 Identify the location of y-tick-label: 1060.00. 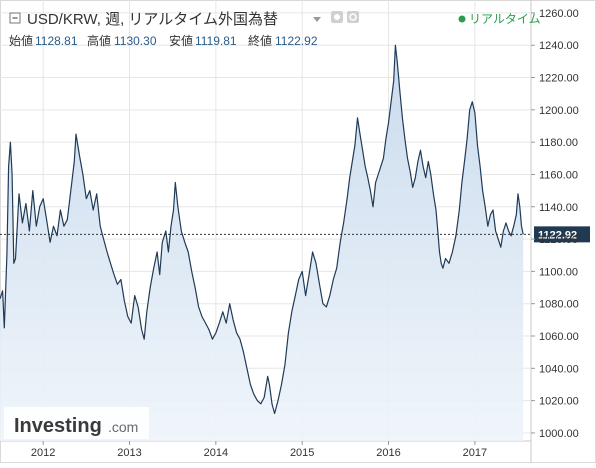
(559, 337).